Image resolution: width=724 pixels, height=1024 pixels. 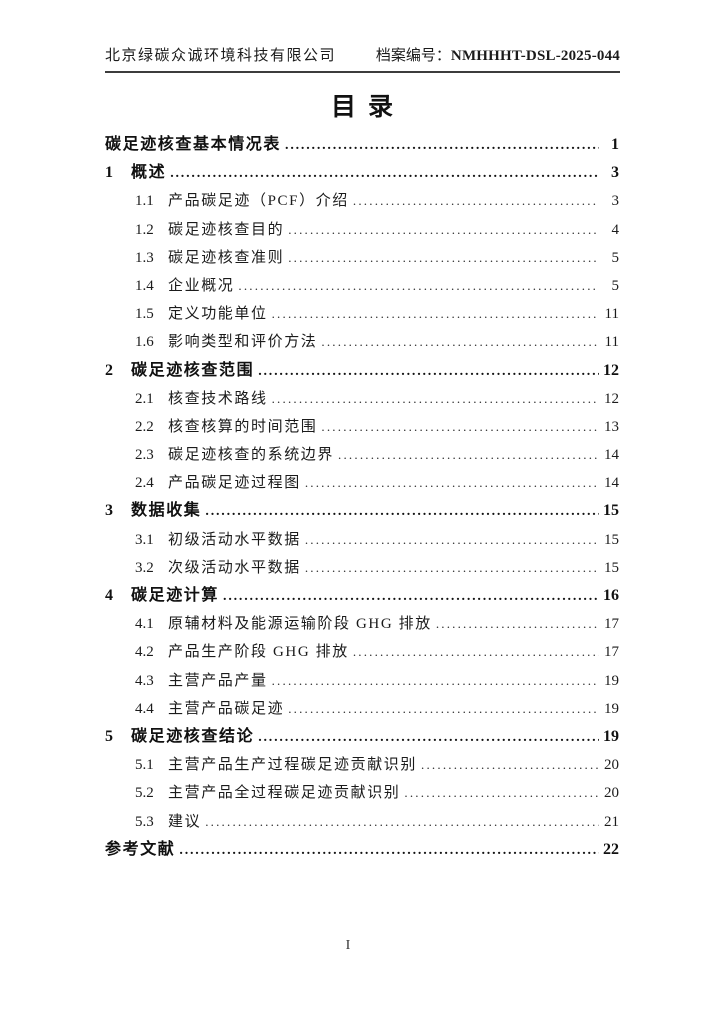 What do you see at coordinates (611, 765) in the screenshot?
I see `toc-entry-page: 20` at bounding box center [611, 765].